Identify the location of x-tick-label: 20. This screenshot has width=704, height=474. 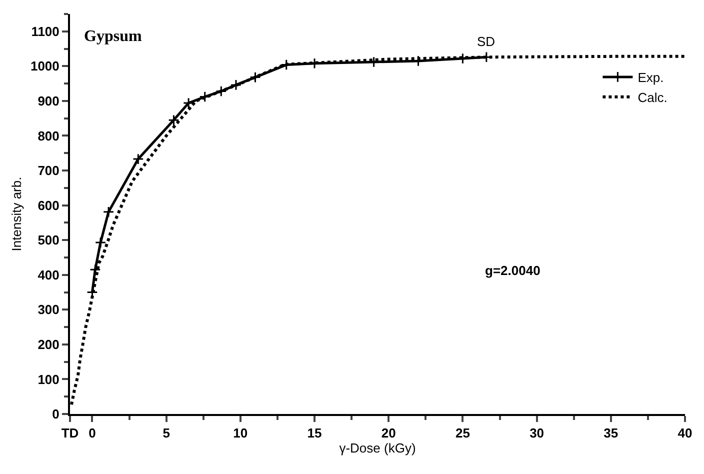
(388, 433).